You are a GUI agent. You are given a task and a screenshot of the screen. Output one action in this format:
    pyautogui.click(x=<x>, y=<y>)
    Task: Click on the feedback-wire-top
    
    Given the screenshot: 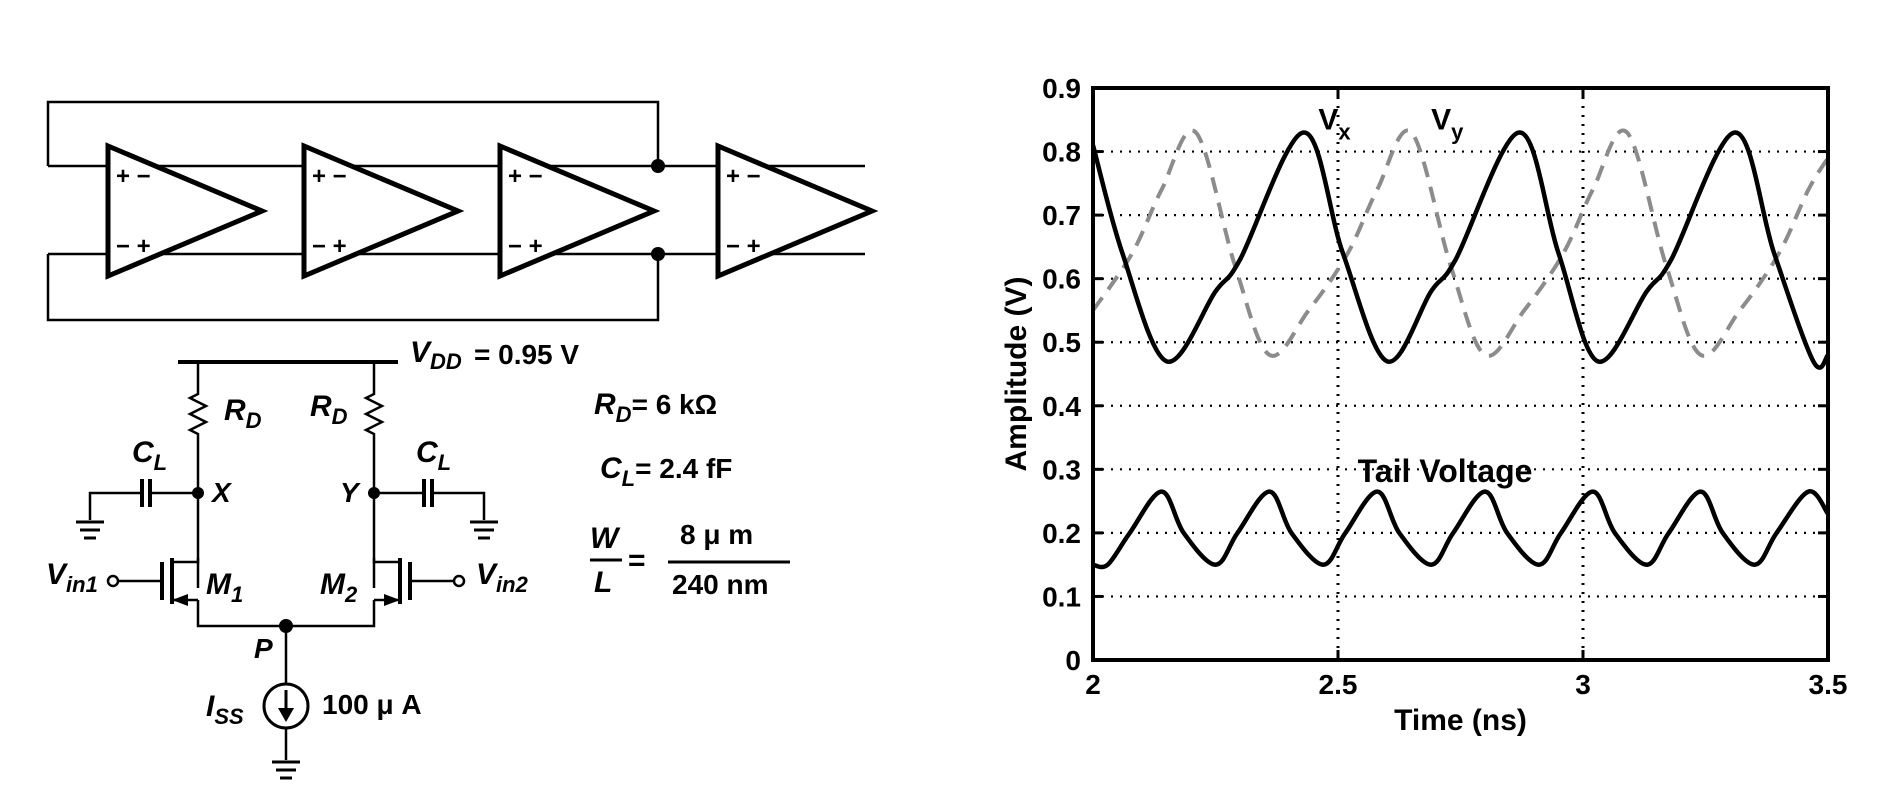 What is the action you would take?
    pyautogui.click(x=353, y=133)
    